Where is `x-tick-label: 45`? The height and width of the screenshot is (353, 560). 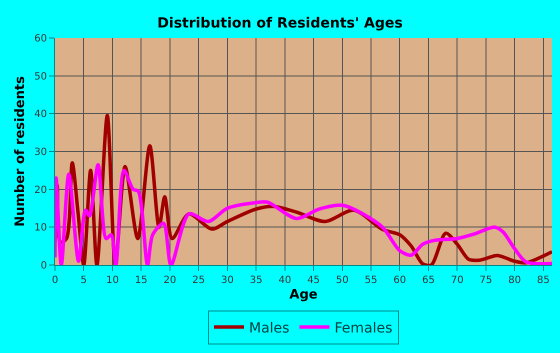 x-tick-label: 45 is located at coordinates (313, 280).